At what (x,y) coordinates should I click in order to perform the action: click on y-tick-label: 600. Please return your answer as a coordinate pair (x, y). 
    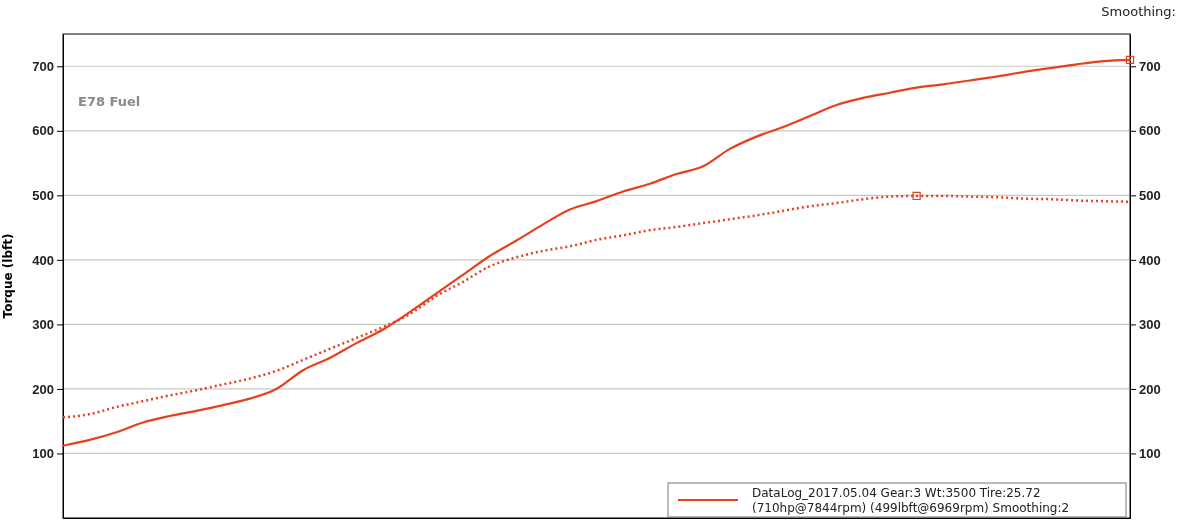
    Looking at the image, I should click on (43, 131).